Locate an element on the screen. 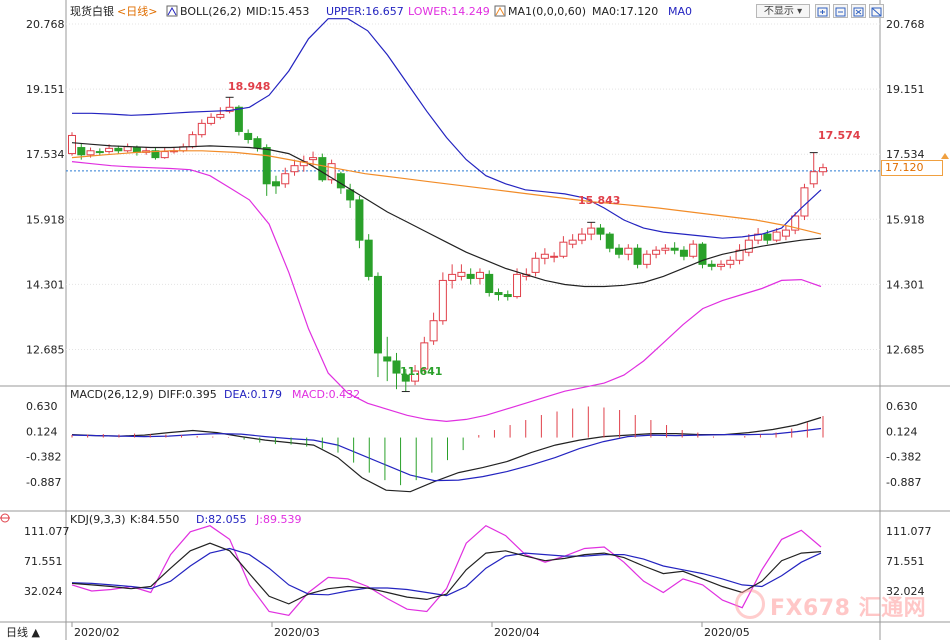 This screenshot has width=950, height=640. macd-axis-label-right: 0.630 is located at coordinates (902, 406).